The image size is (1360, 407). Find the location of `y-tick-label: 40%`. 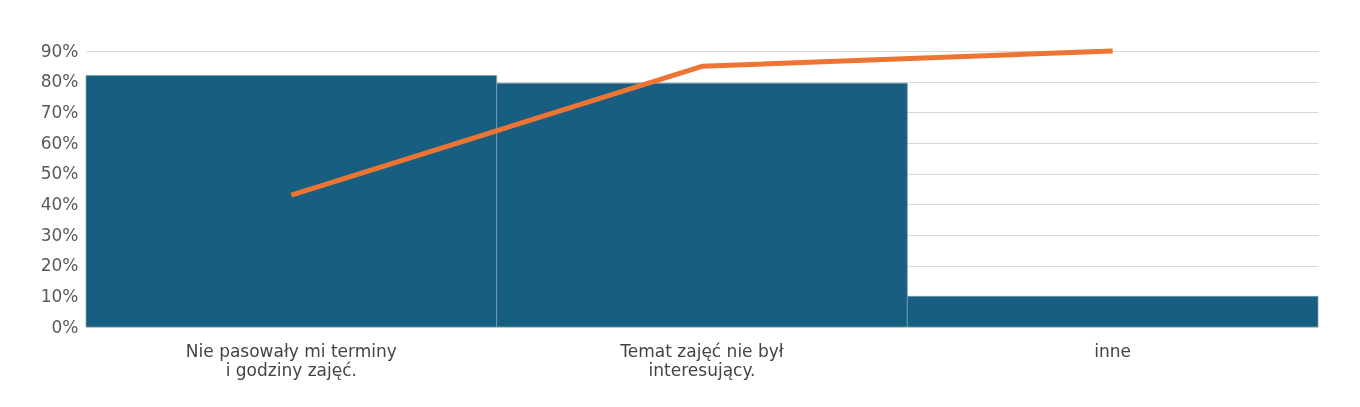

y-tick-label: 40% is located at coordinates (59, 203).